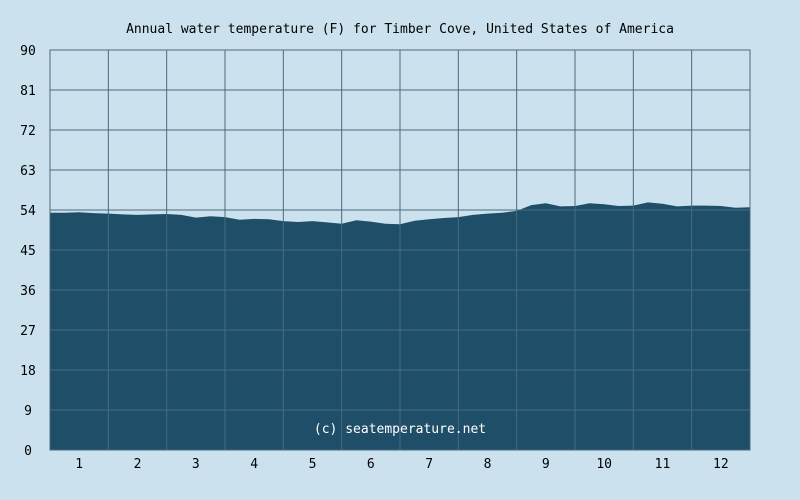 The height and width of the screenshot is (500, 800). What do you see at coordinates (546, 464) in the screenshot?
I see `x-tick-label: 9` at bounding box center [546, 464].